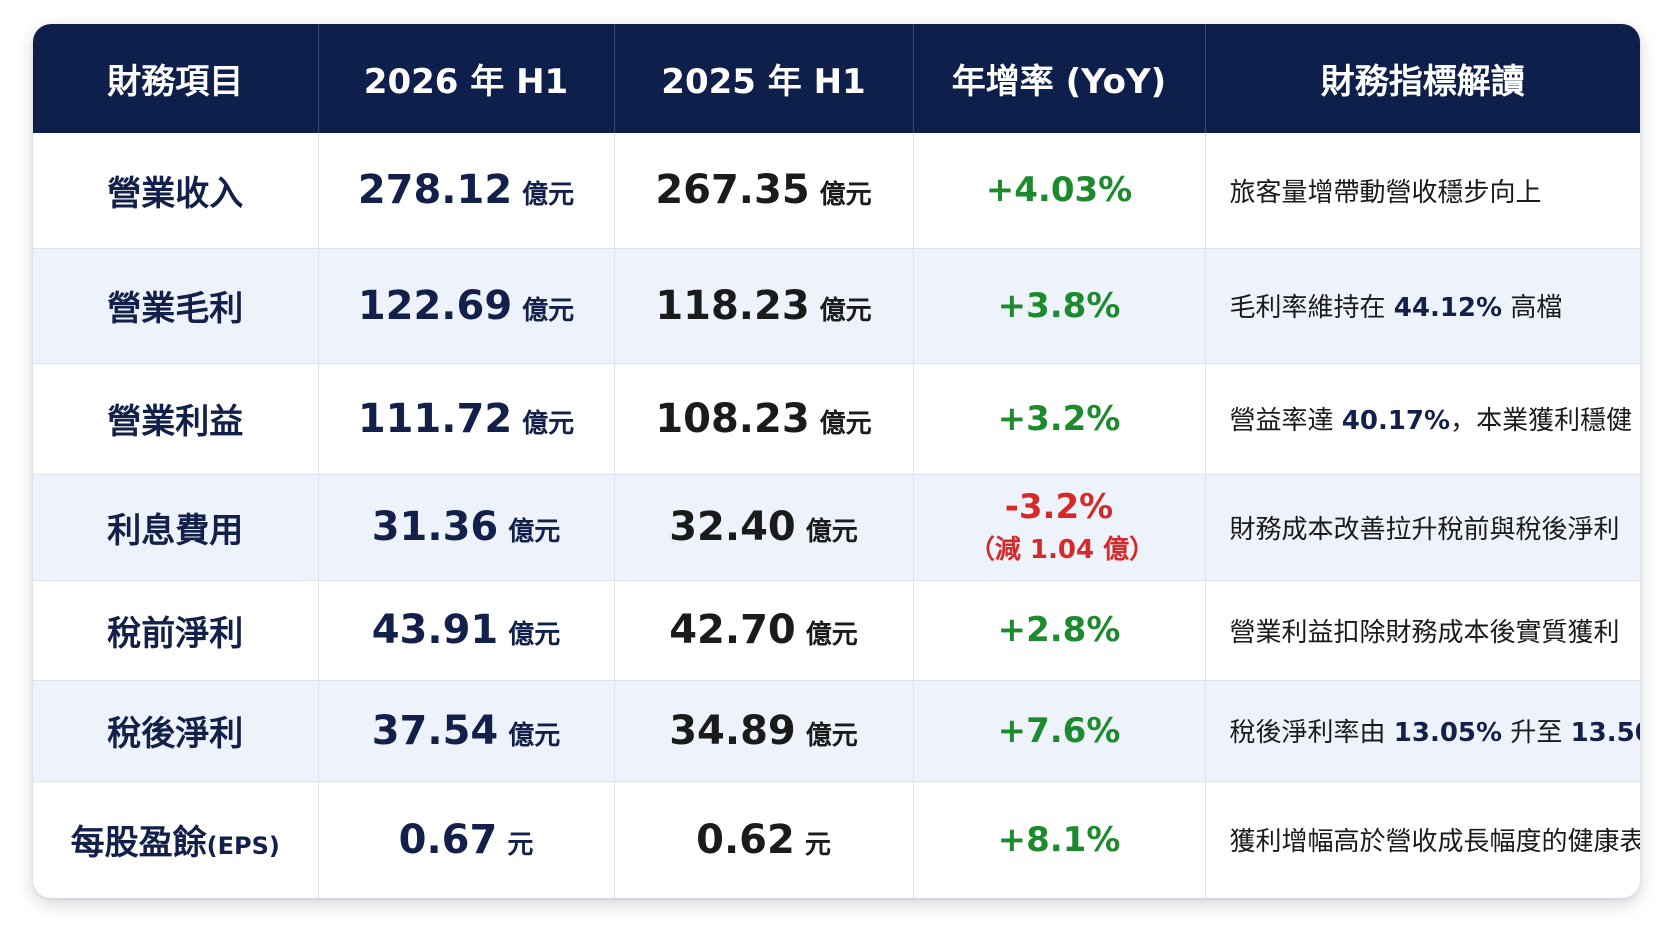 The height and width of the screenshot is (941, 1672). Describe the element at coordinates (175, 193) in the screenshot. I see `item-label: 營業收入` at that location.